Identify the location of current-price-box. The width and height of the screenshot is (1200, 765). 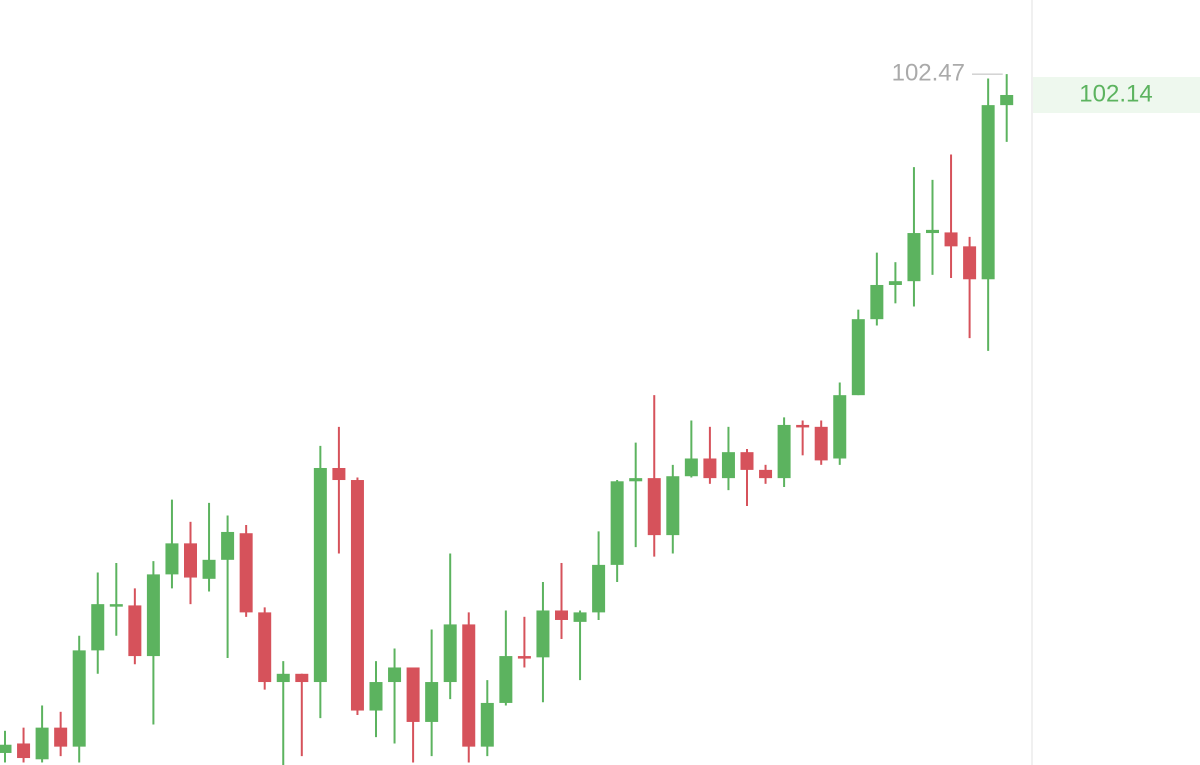
(1116, 94).